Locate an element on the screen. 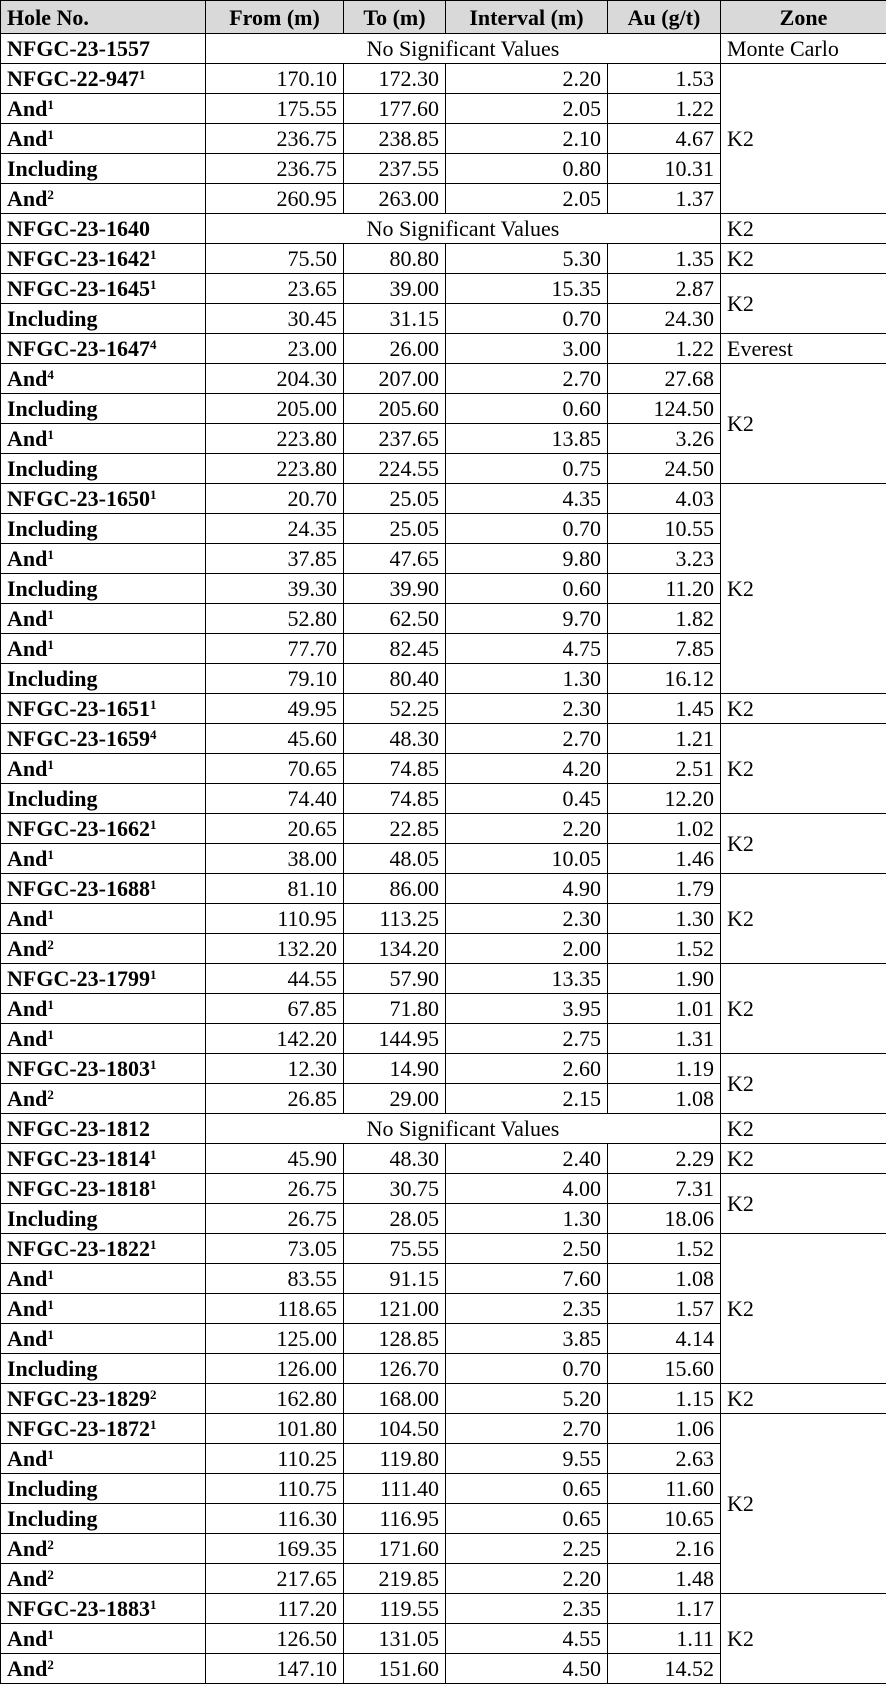 This screenshot has width=886, height=1688. value-cell: 47.65 is located at coordinates (394, 558).